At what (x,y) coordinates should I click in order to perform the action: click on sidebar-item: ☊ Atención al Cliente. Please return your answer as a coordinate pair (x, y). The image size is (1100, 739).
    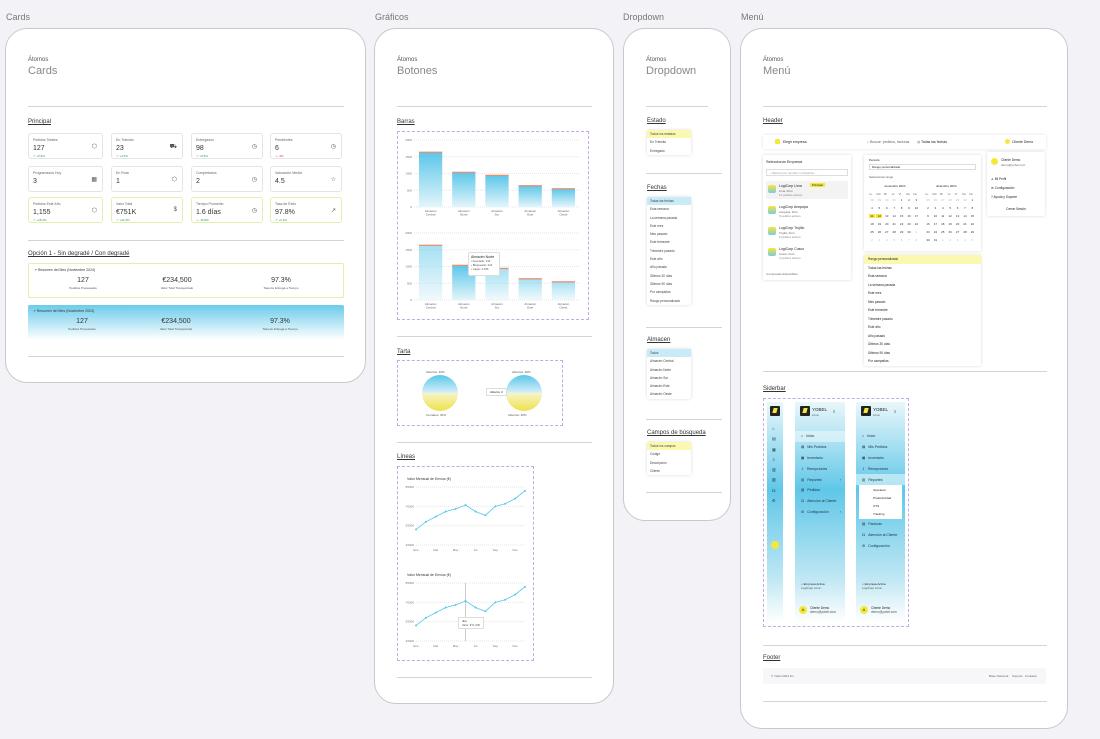
    Looking at the image, I should click on (880, 535).